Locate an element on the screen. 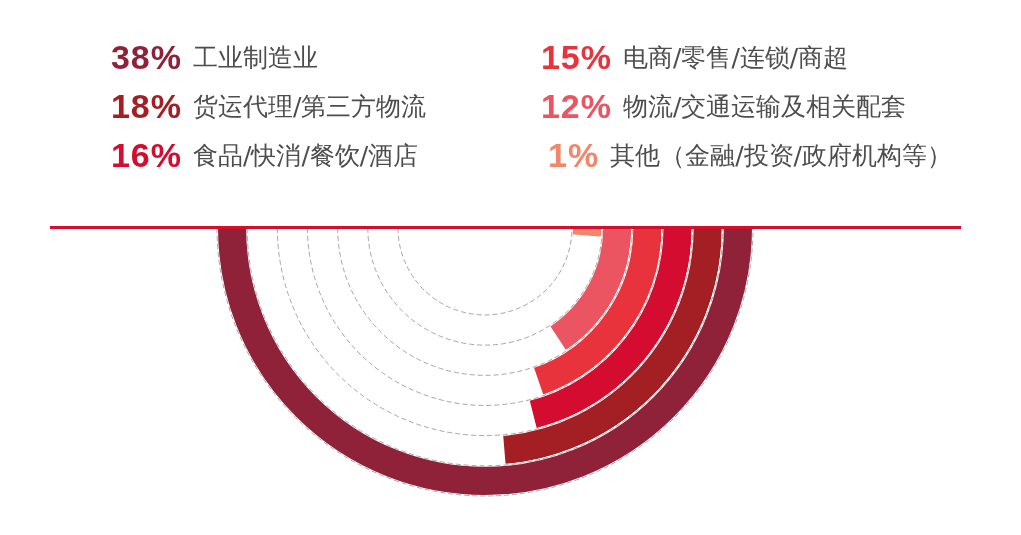 The height and width of the screenshot is (535, 1021). category-label: 其他（金融/投资/政府机构等） is located at coordinates (781, 156).